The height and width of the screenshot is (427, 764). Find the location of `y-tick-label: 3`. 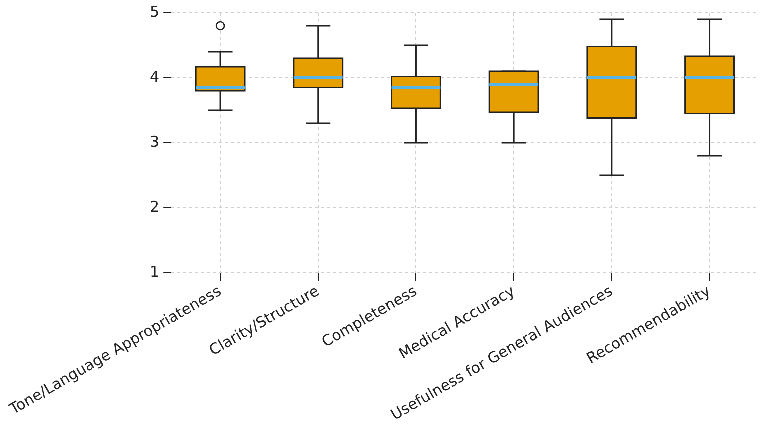

y-tick-label: 3 is located at coordinates (155, 141).